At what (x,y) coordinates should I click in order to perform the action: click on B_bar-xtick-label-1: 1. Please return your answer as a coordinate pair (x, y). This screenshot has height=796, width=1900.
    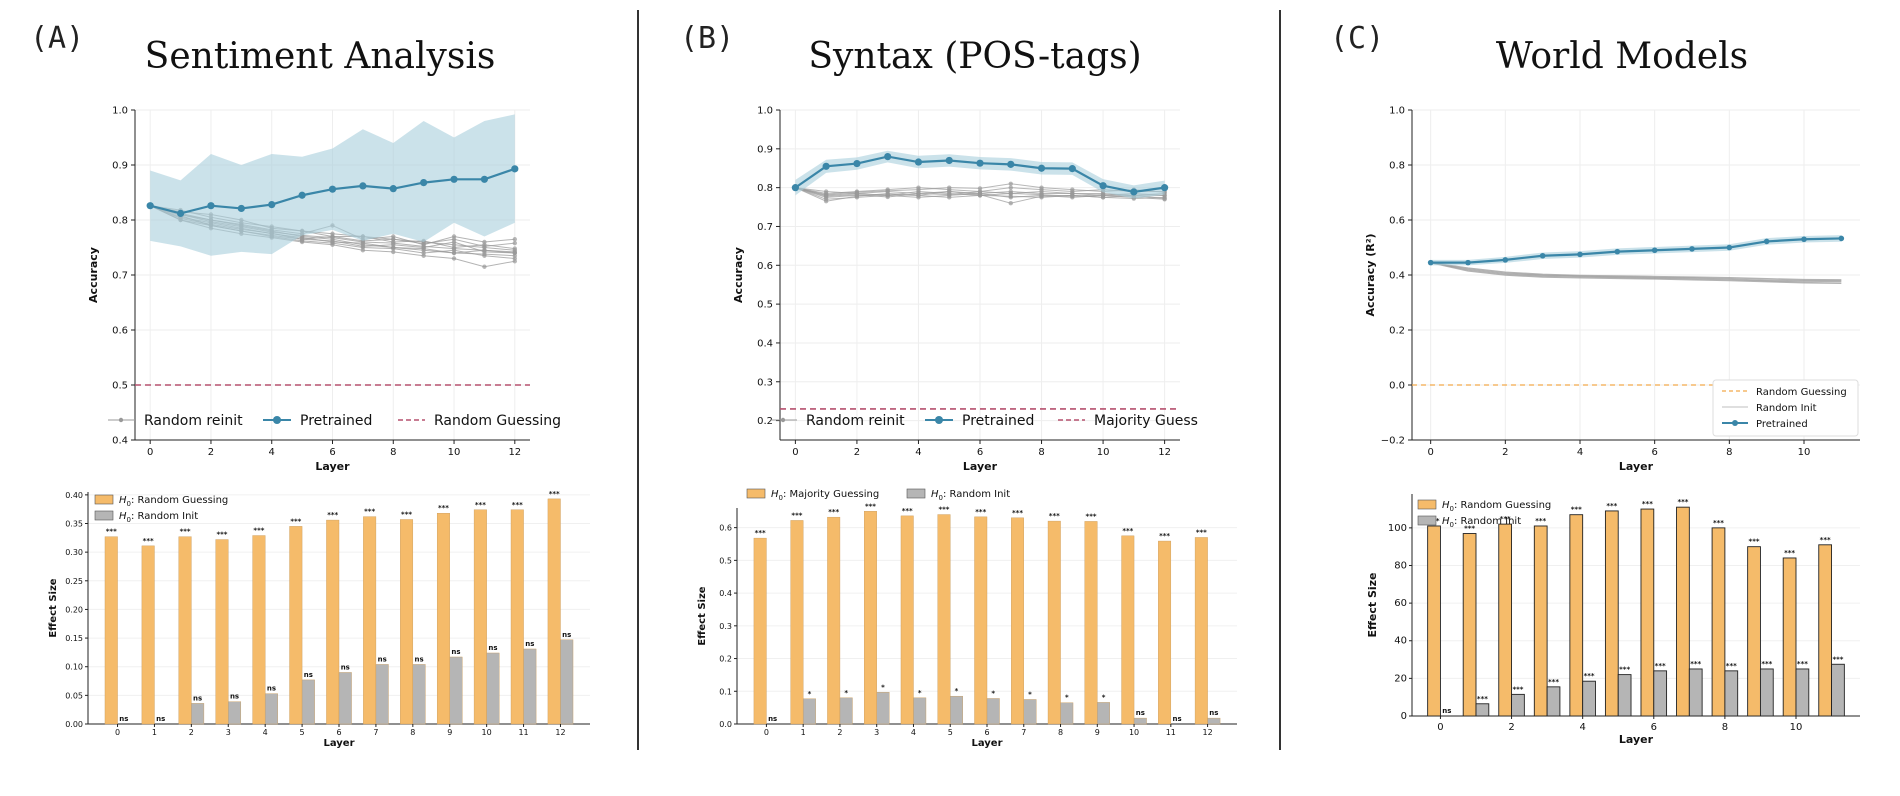
    Looking at the image, I should click on (803, 732).